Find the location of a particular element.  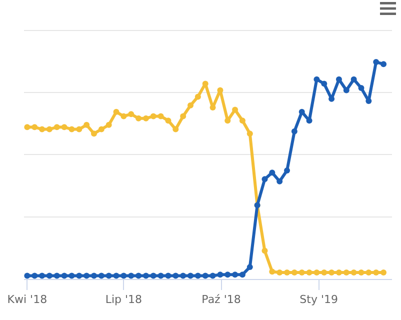

x-tick-label: Sty '19 is located at coordinates (319, 299).